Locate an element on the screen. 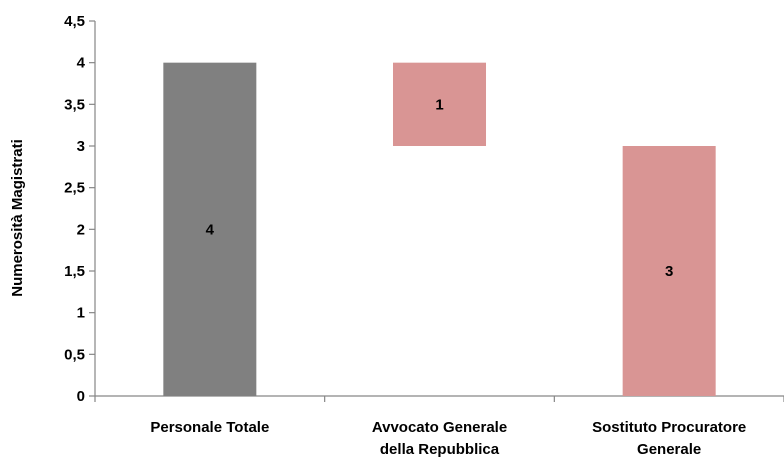 This screenshot has width=784, height=464. y-tick-label: 0 is located at coordinates (81, 396).